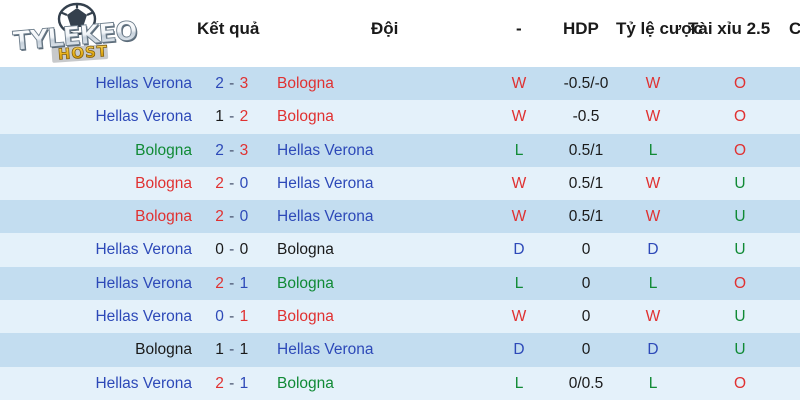  I want to click on table-row: Hellas Verona 0 - 1 Bologna W 0 W U, so click(400, 317).